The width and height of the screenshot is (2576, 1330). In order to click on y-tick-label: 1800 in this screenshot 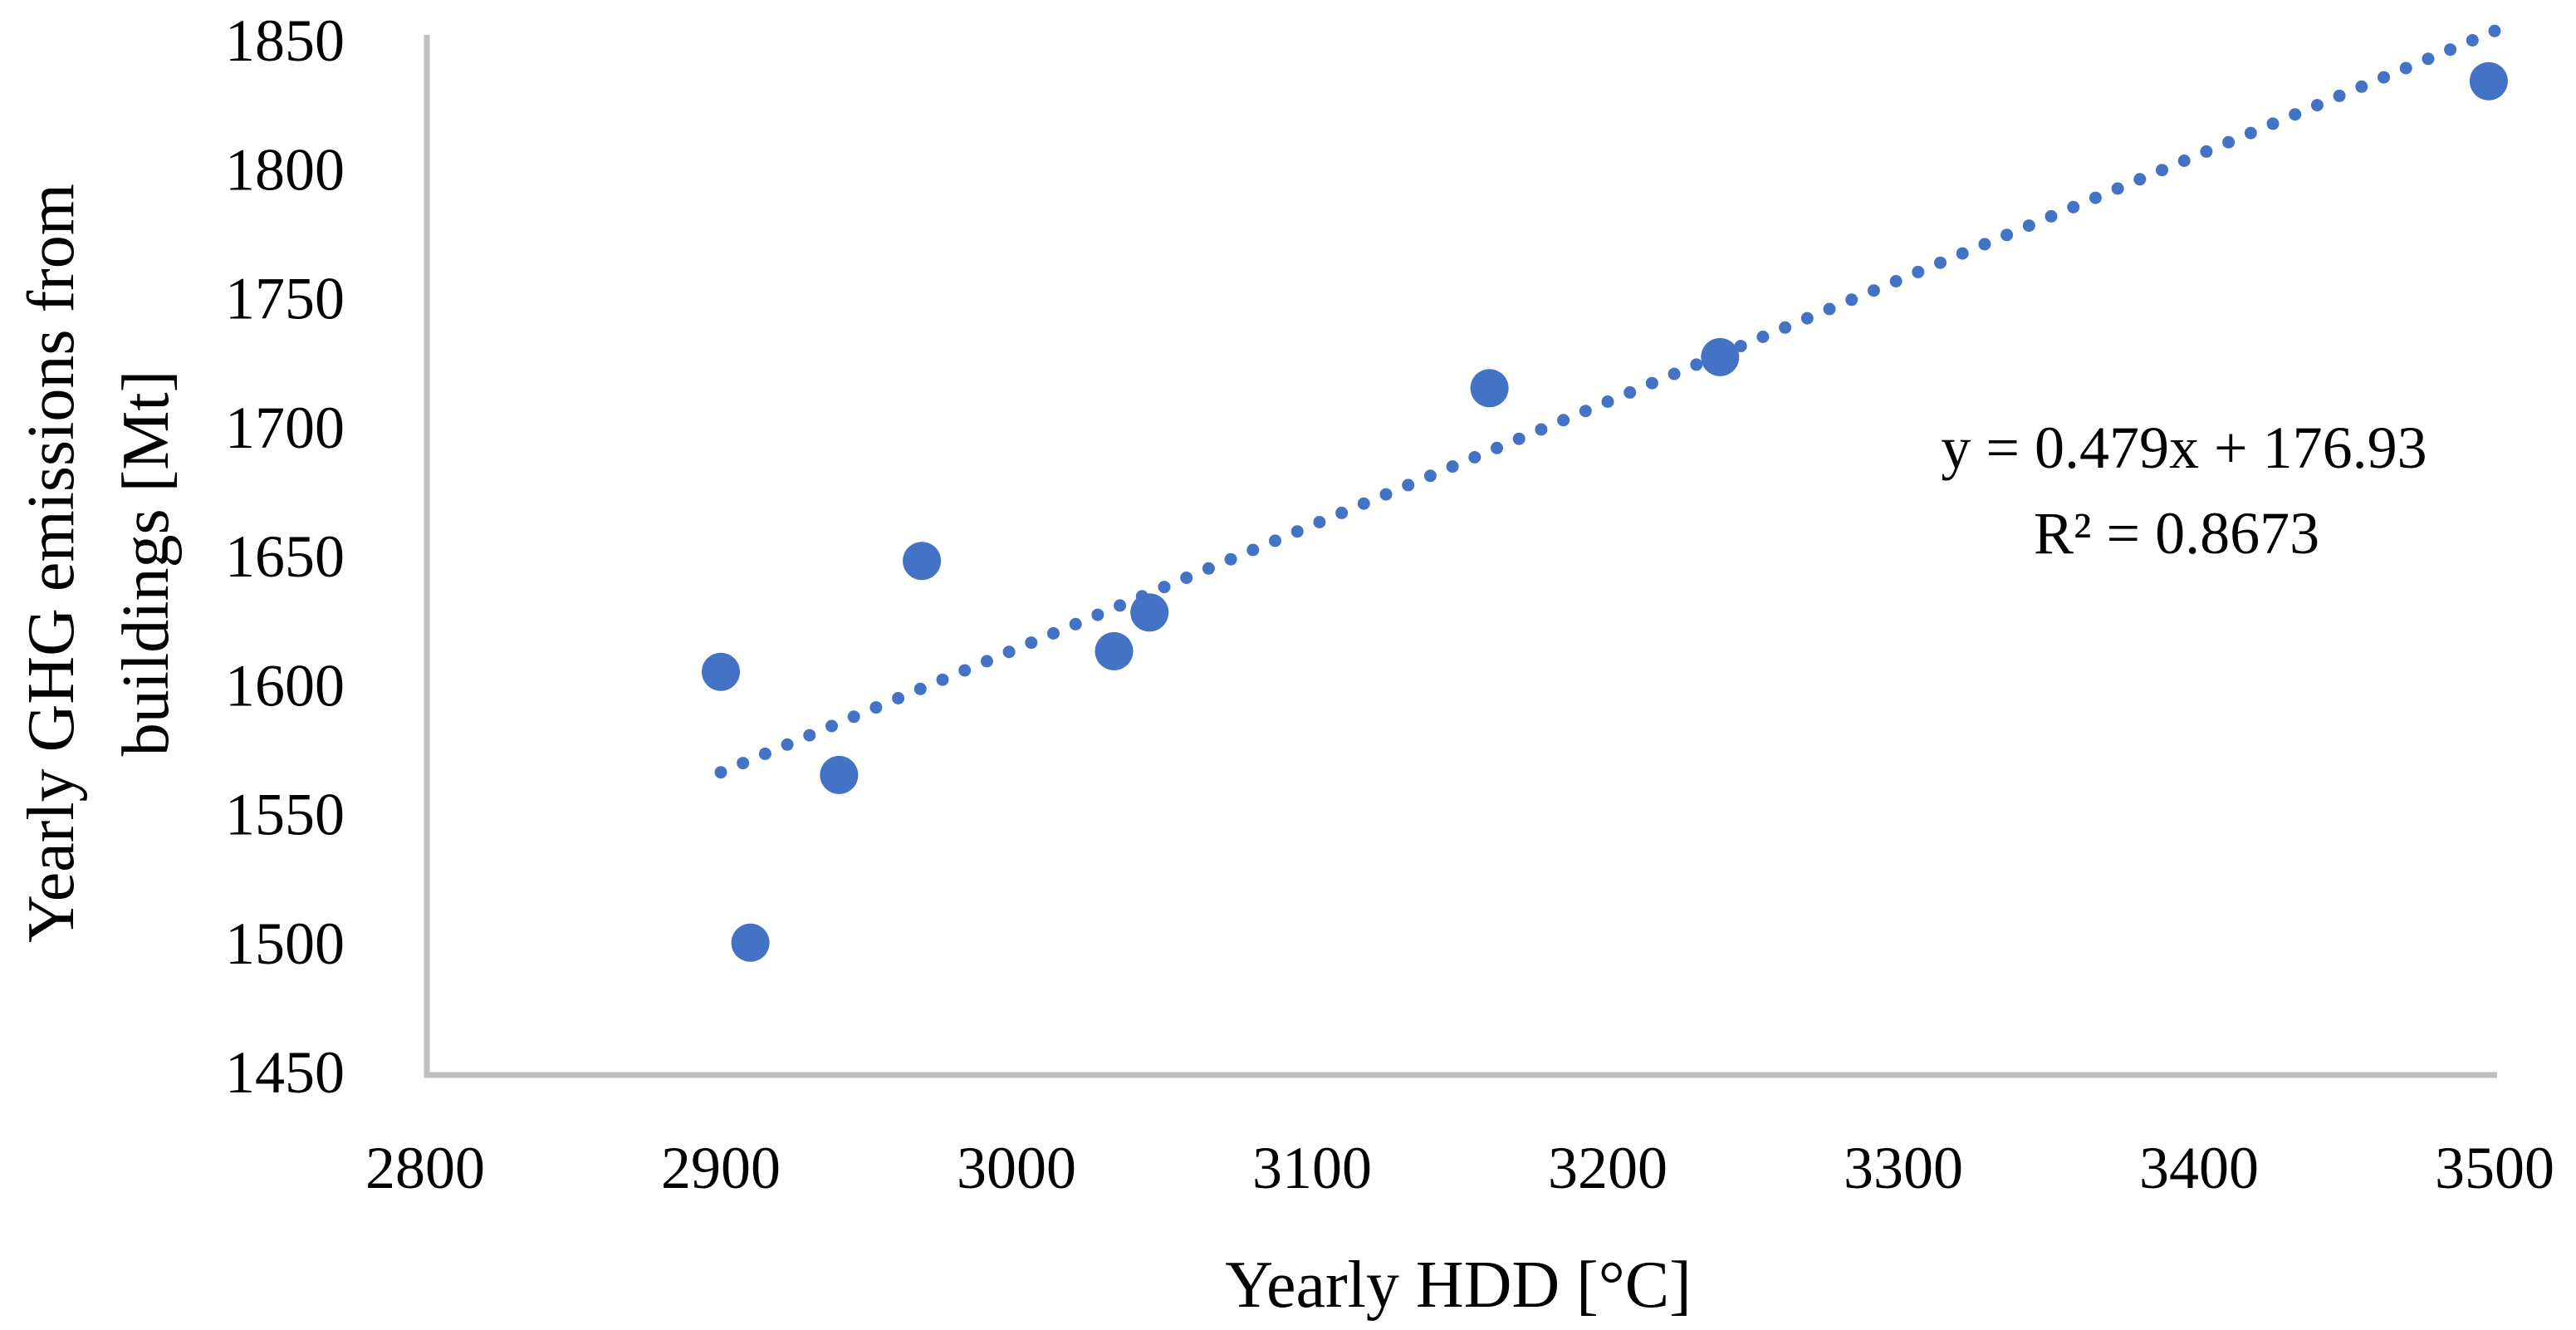, I will do `click(285, 169)`.